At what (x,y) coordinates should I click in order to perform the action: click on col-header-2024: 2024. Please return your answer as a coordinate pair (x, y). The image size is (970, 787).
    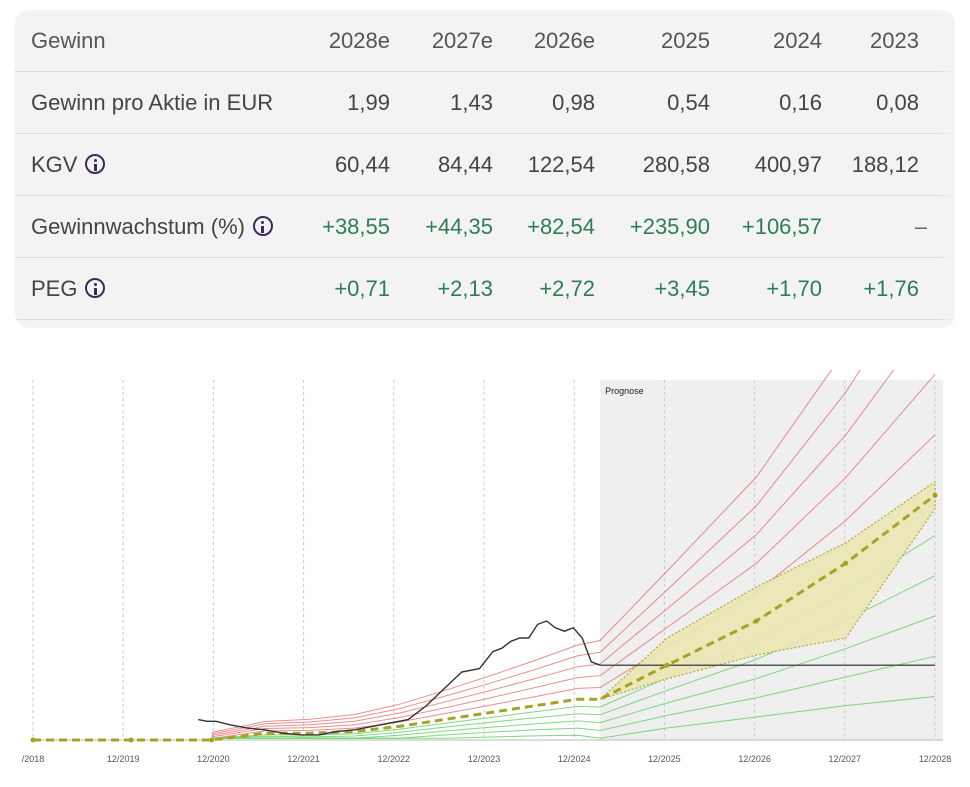
    Looking at the image, I should click on (797, 40).